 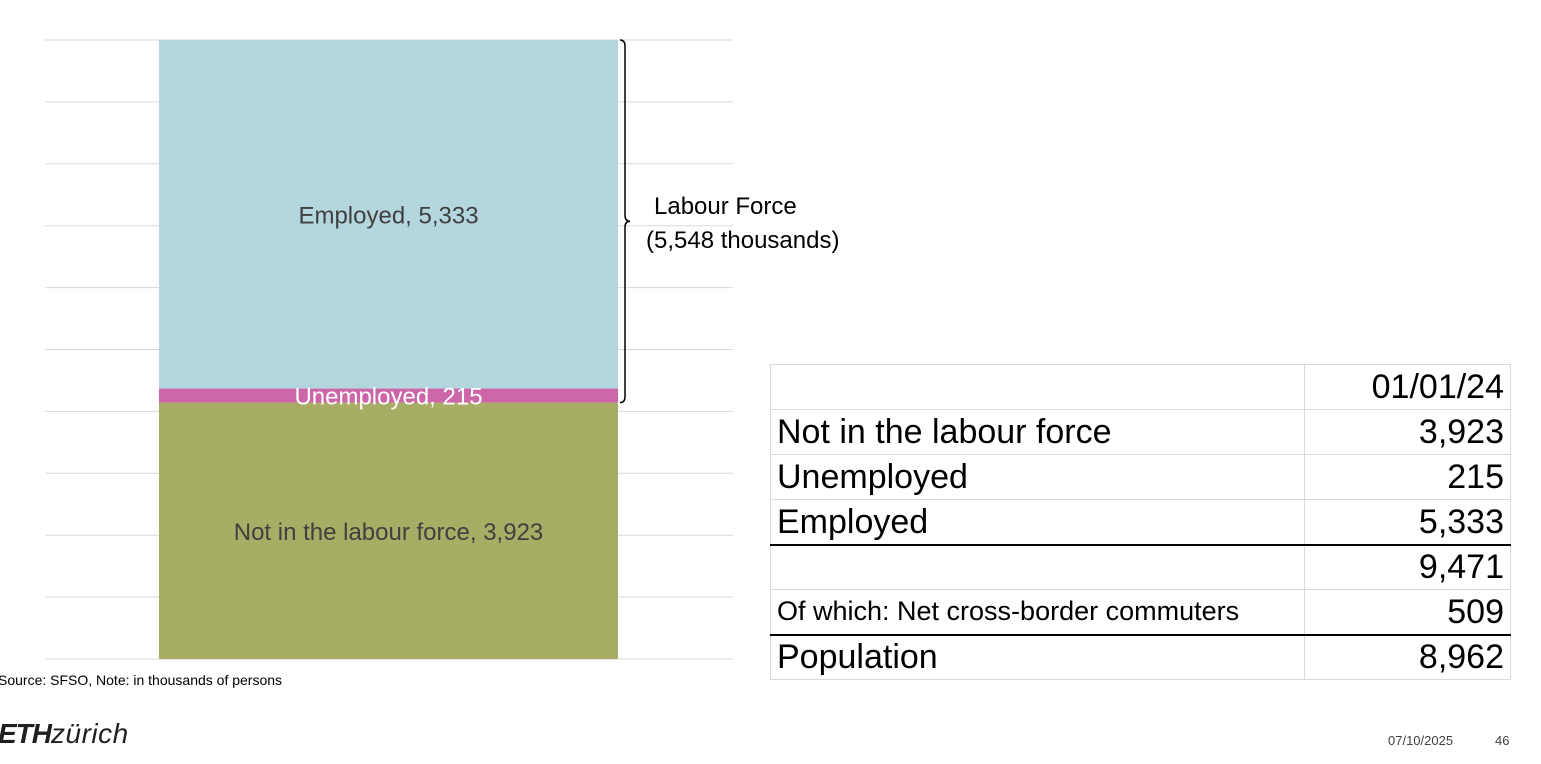 What do you see at coordinates (1037, 387) in the screenshot?
I see `table-header-label` at bounding box center [1037, 387].